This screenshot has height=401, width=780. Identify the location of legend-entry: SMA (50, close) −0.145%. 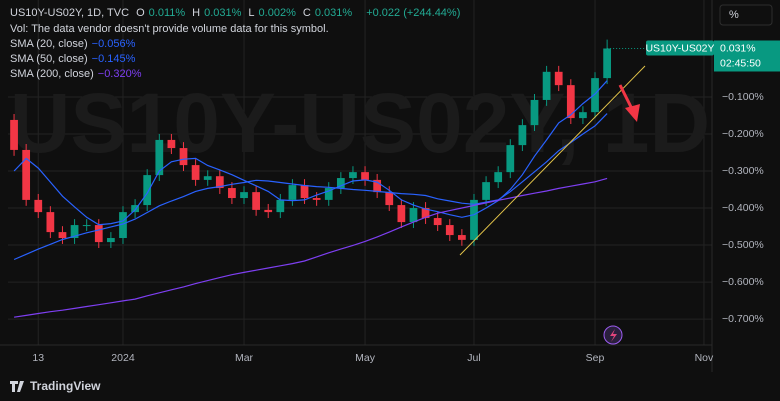
(74, 59).